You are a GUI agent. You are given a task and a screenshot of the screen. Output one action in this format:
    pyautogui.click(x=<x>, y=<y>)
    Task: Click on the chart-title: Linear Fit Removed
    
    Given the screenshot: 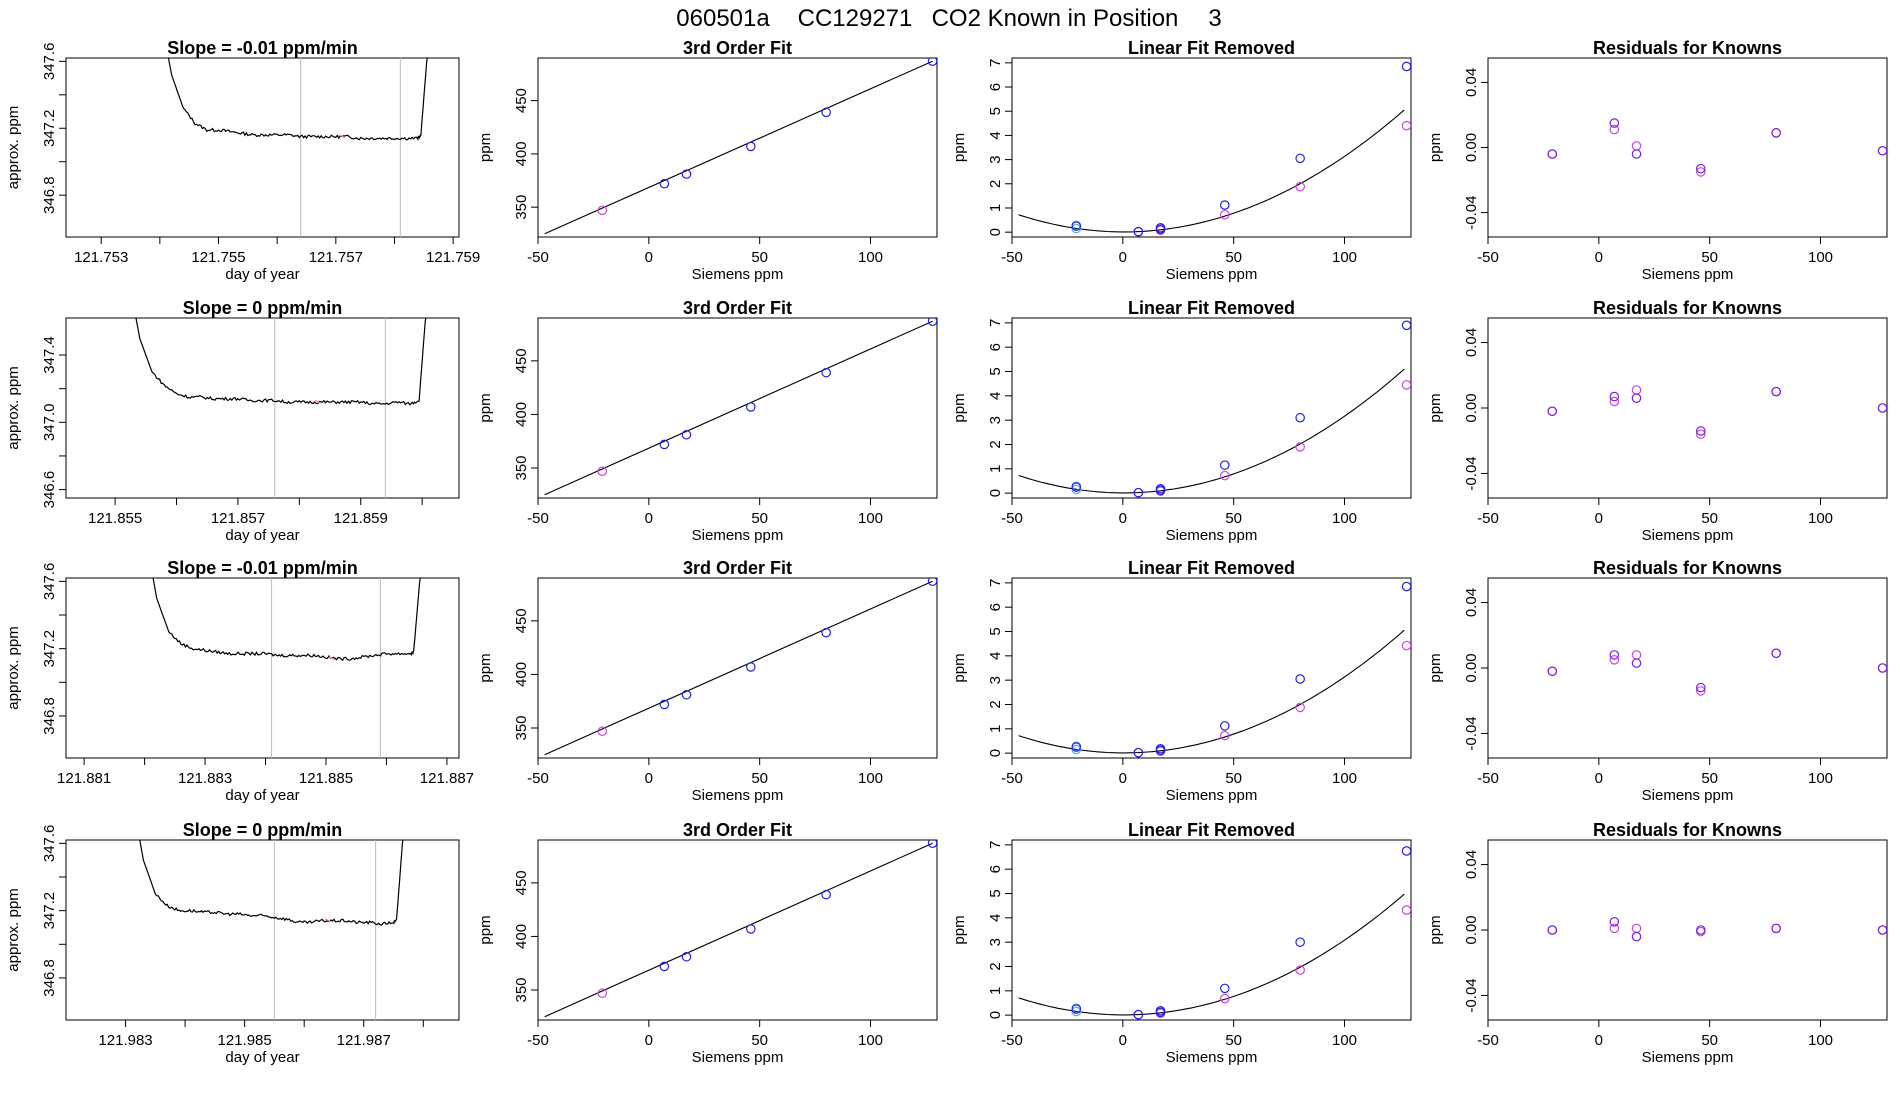 What is the action you would take?
    pyautogui.click(x=1211, y=830)
    